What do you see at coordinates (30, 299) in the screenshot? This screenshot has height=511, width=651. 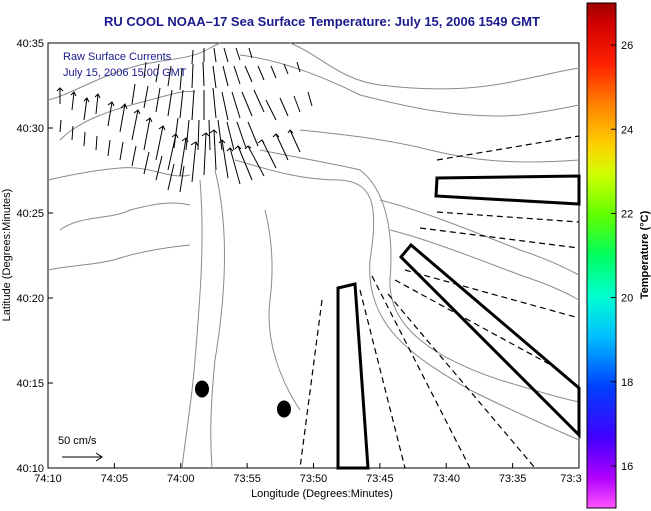 I see `y-tick-label: 40:20` at bounding box center [30, 299].